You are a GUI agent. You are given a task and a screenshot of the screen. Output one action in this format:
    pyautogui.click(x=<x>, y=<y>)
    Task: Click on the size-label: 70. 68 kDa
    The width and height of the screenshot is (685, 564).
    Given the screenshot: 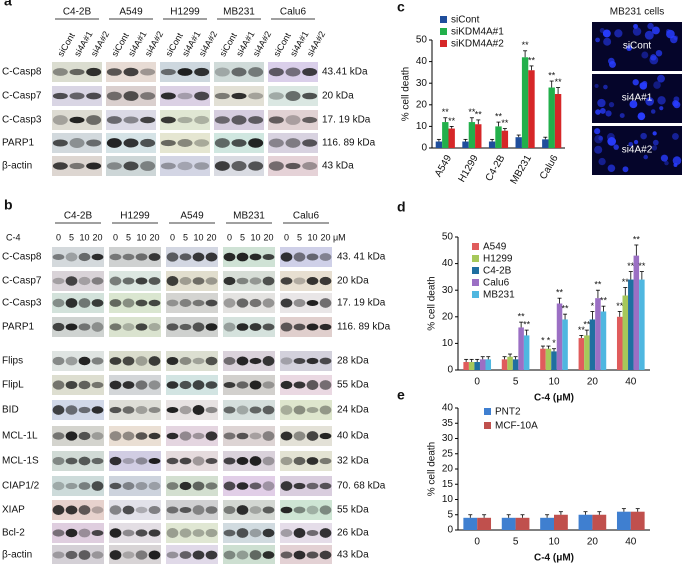 What is the action you would take?
    pyautogui.click(x=361, y=486)
    